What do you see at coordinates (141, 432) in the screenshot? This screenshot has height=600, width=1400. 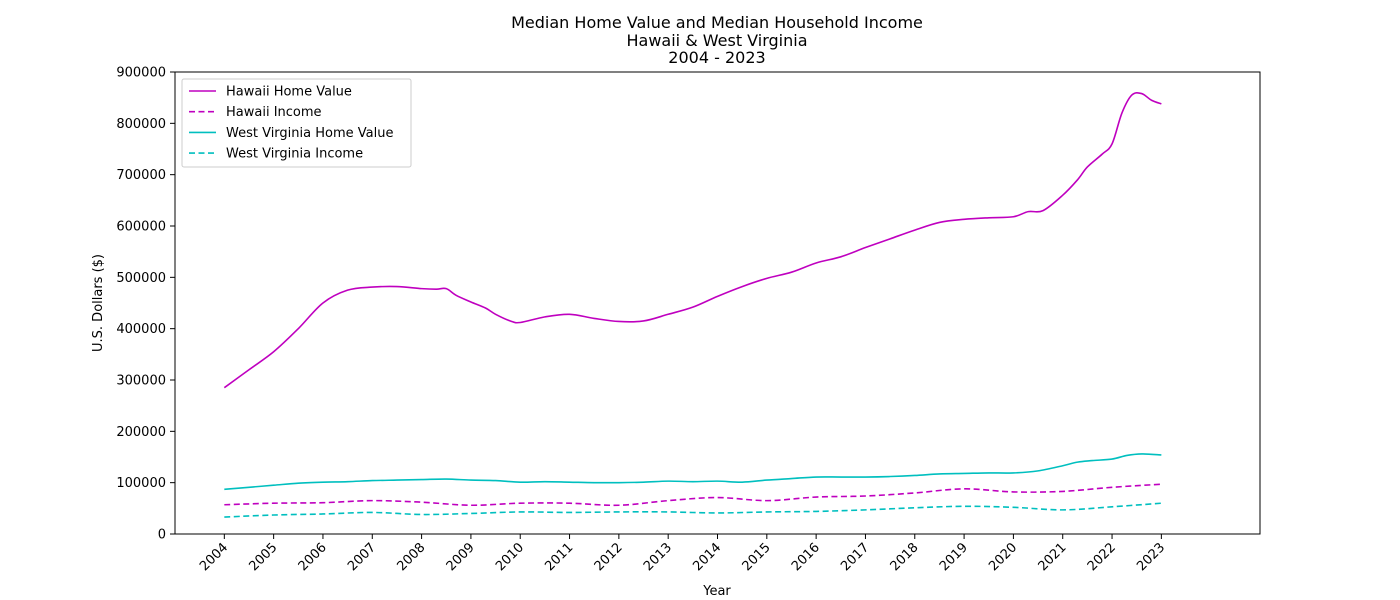 I see `y-tick-label: 200000` at bounding box center [141, 432].